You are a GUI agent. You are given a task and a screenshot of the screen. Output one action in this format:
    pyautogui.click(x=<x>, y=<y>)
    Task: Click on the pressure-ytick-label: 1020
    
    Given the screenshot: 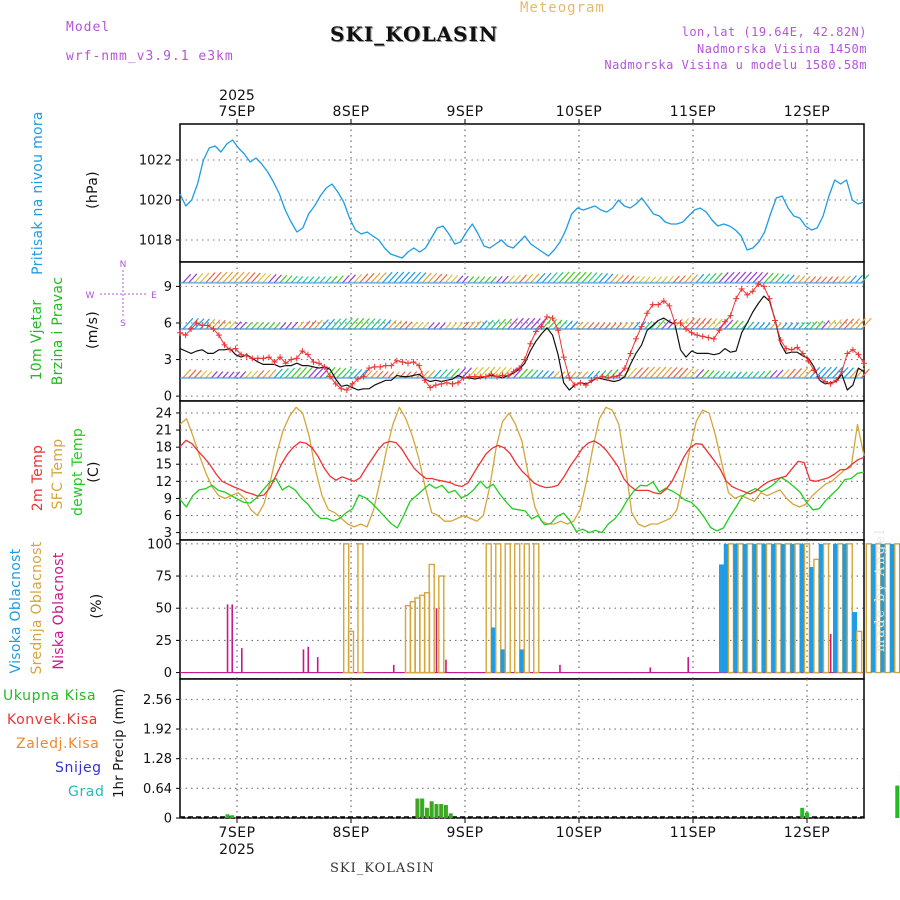 What is the action you would take?
    pyautogui.click(x=155, y=201)
    